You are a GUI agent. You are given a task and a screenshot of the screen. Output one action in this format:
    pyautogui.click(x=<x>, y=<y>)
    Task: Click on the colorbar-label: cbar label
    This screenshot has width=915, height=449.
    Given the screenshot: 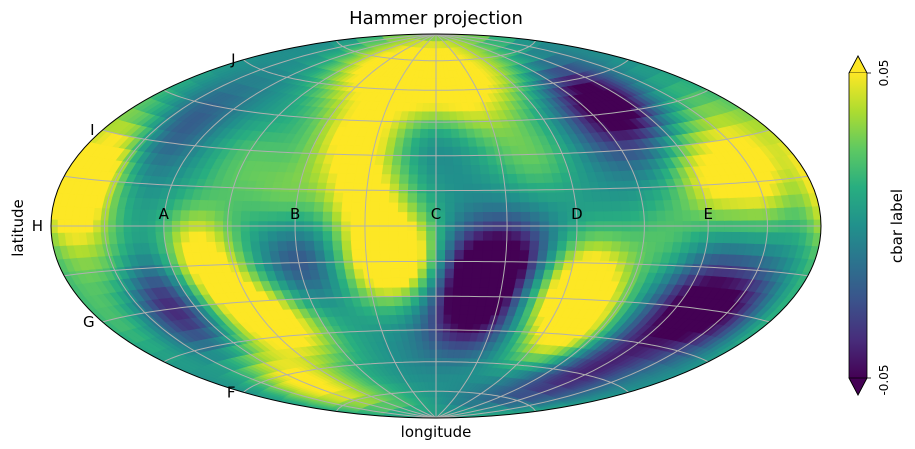 What is the action you would take?
    pyautogui.click(x=897, y=226)
    